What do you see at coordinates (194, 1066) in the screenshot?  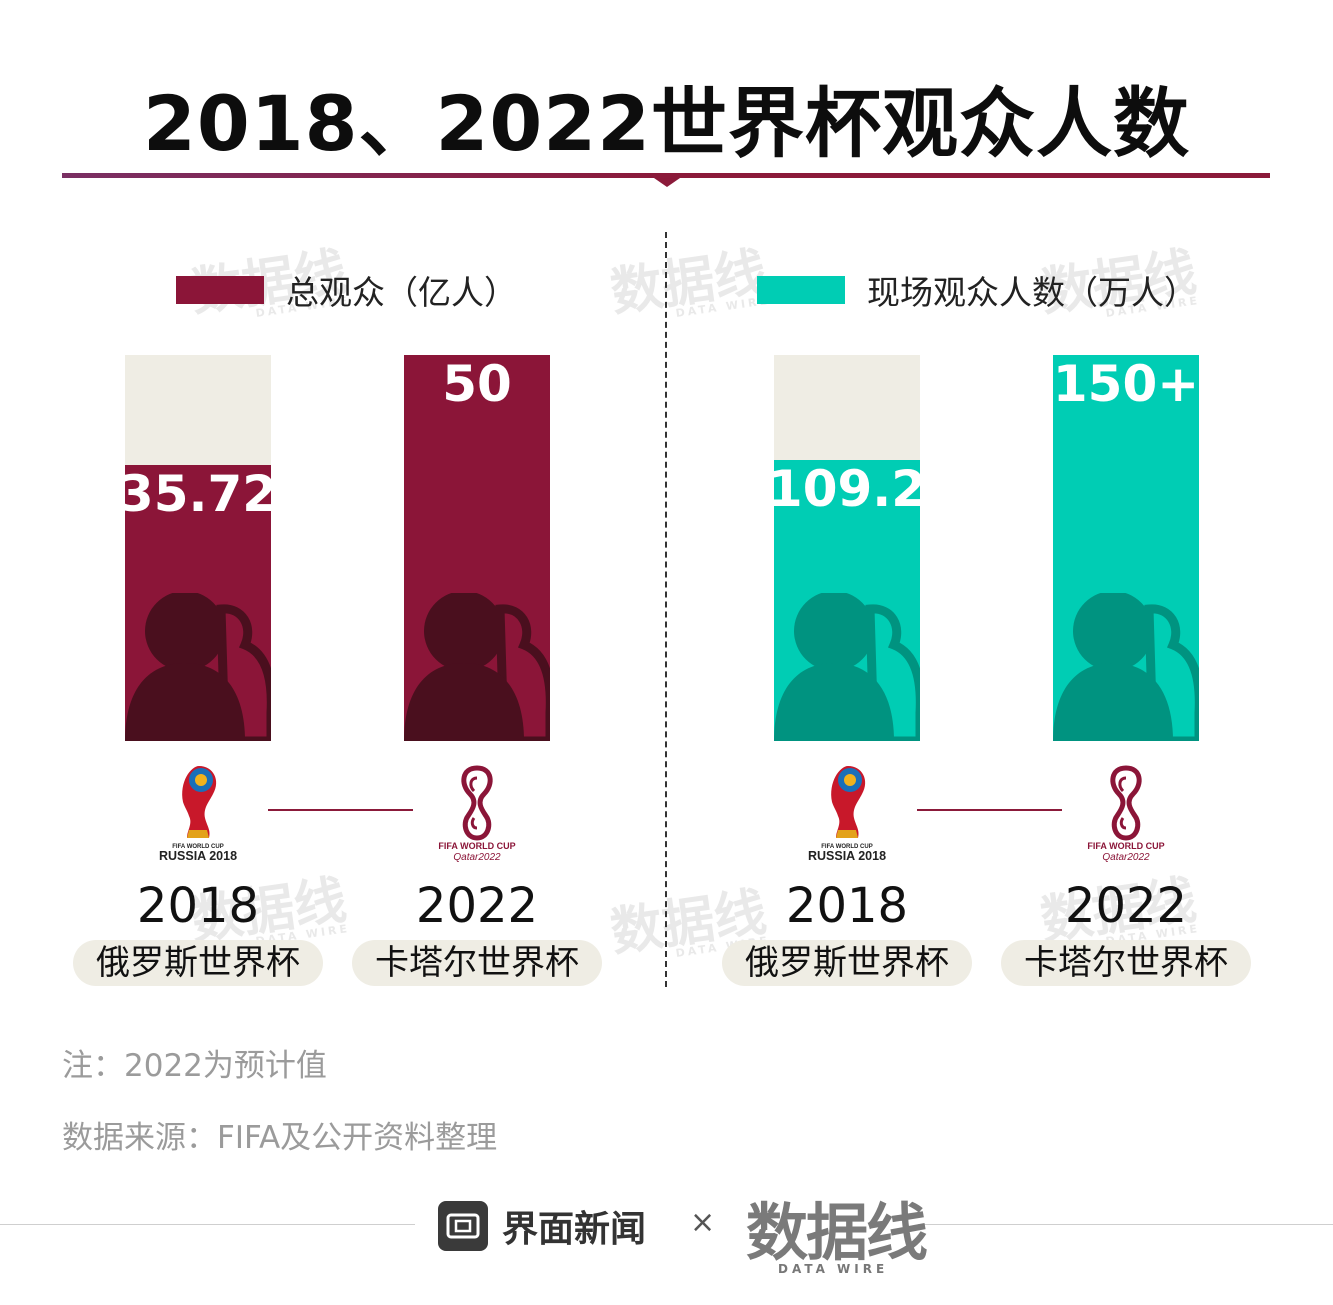 I see `footnote: 注：2022为预计值` at bounding box center [194, 1066].